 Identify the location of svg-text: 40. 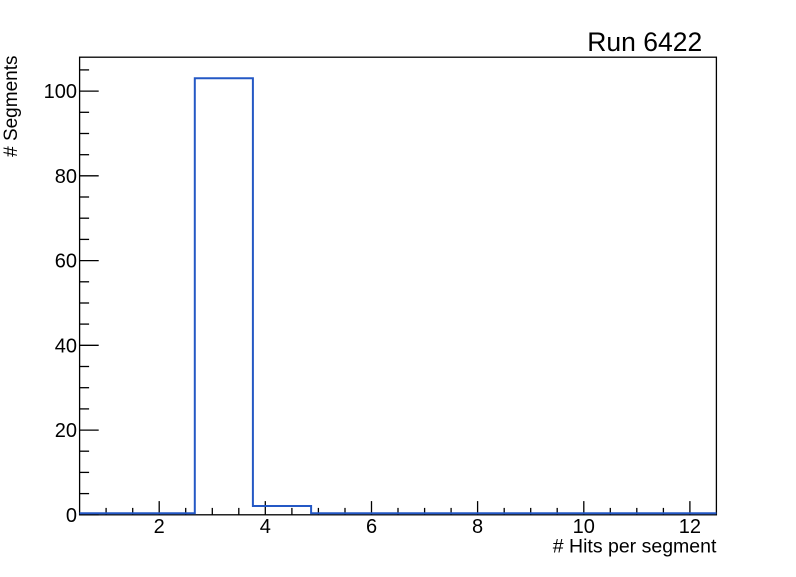
(66, 346).